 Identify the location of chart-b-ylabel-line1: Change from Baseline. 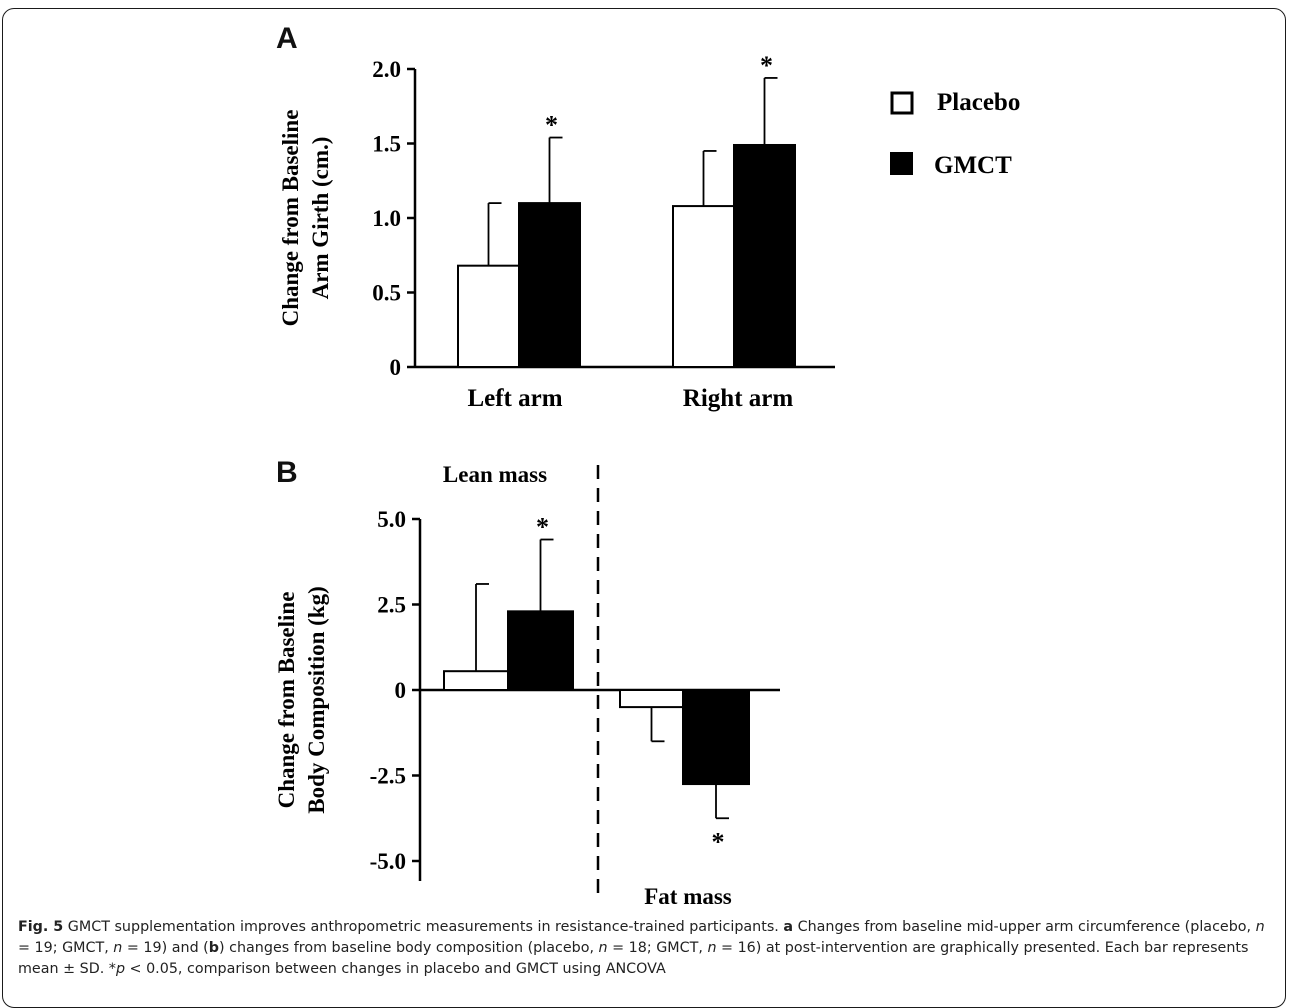
(286, 700).